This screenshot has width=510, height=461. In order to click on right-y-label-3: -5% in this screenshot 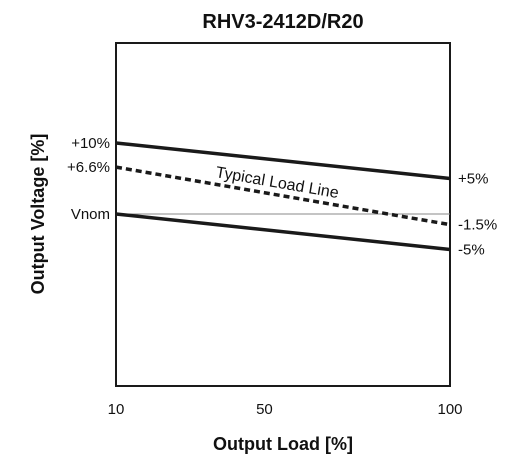, I will do `click(471, 250)`.